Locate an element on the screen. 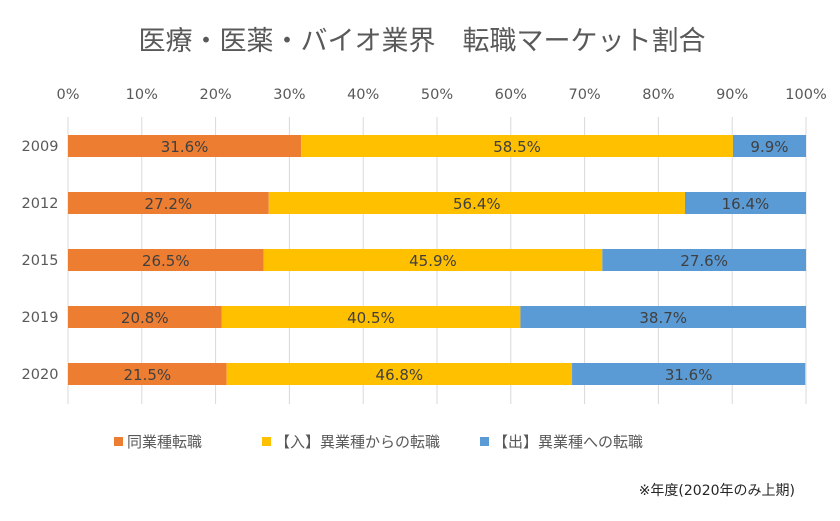  x-tick-label: 60% is located at coordinates (511, 95).